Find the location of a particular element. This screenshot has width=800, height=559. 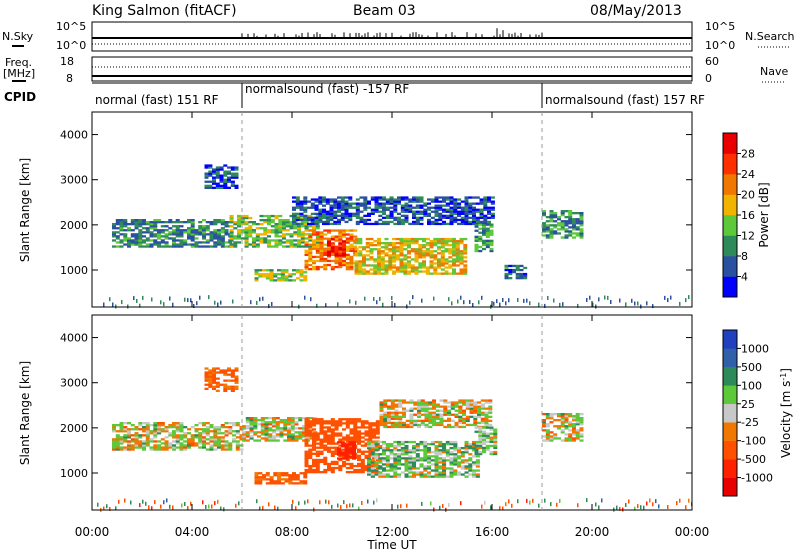

nave-label: Nave is located at coordinates (774, 71).